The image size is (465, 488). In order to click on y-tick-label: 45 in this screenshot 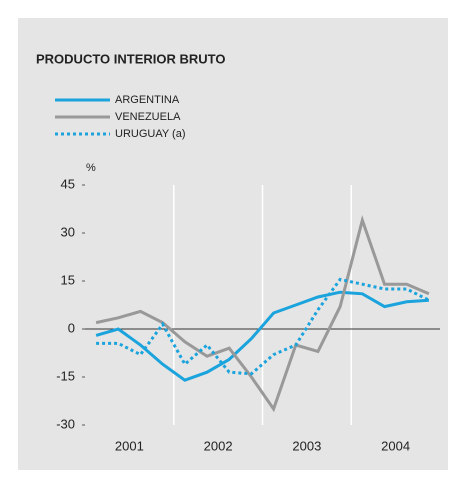, I will do `click(68, 183)`.